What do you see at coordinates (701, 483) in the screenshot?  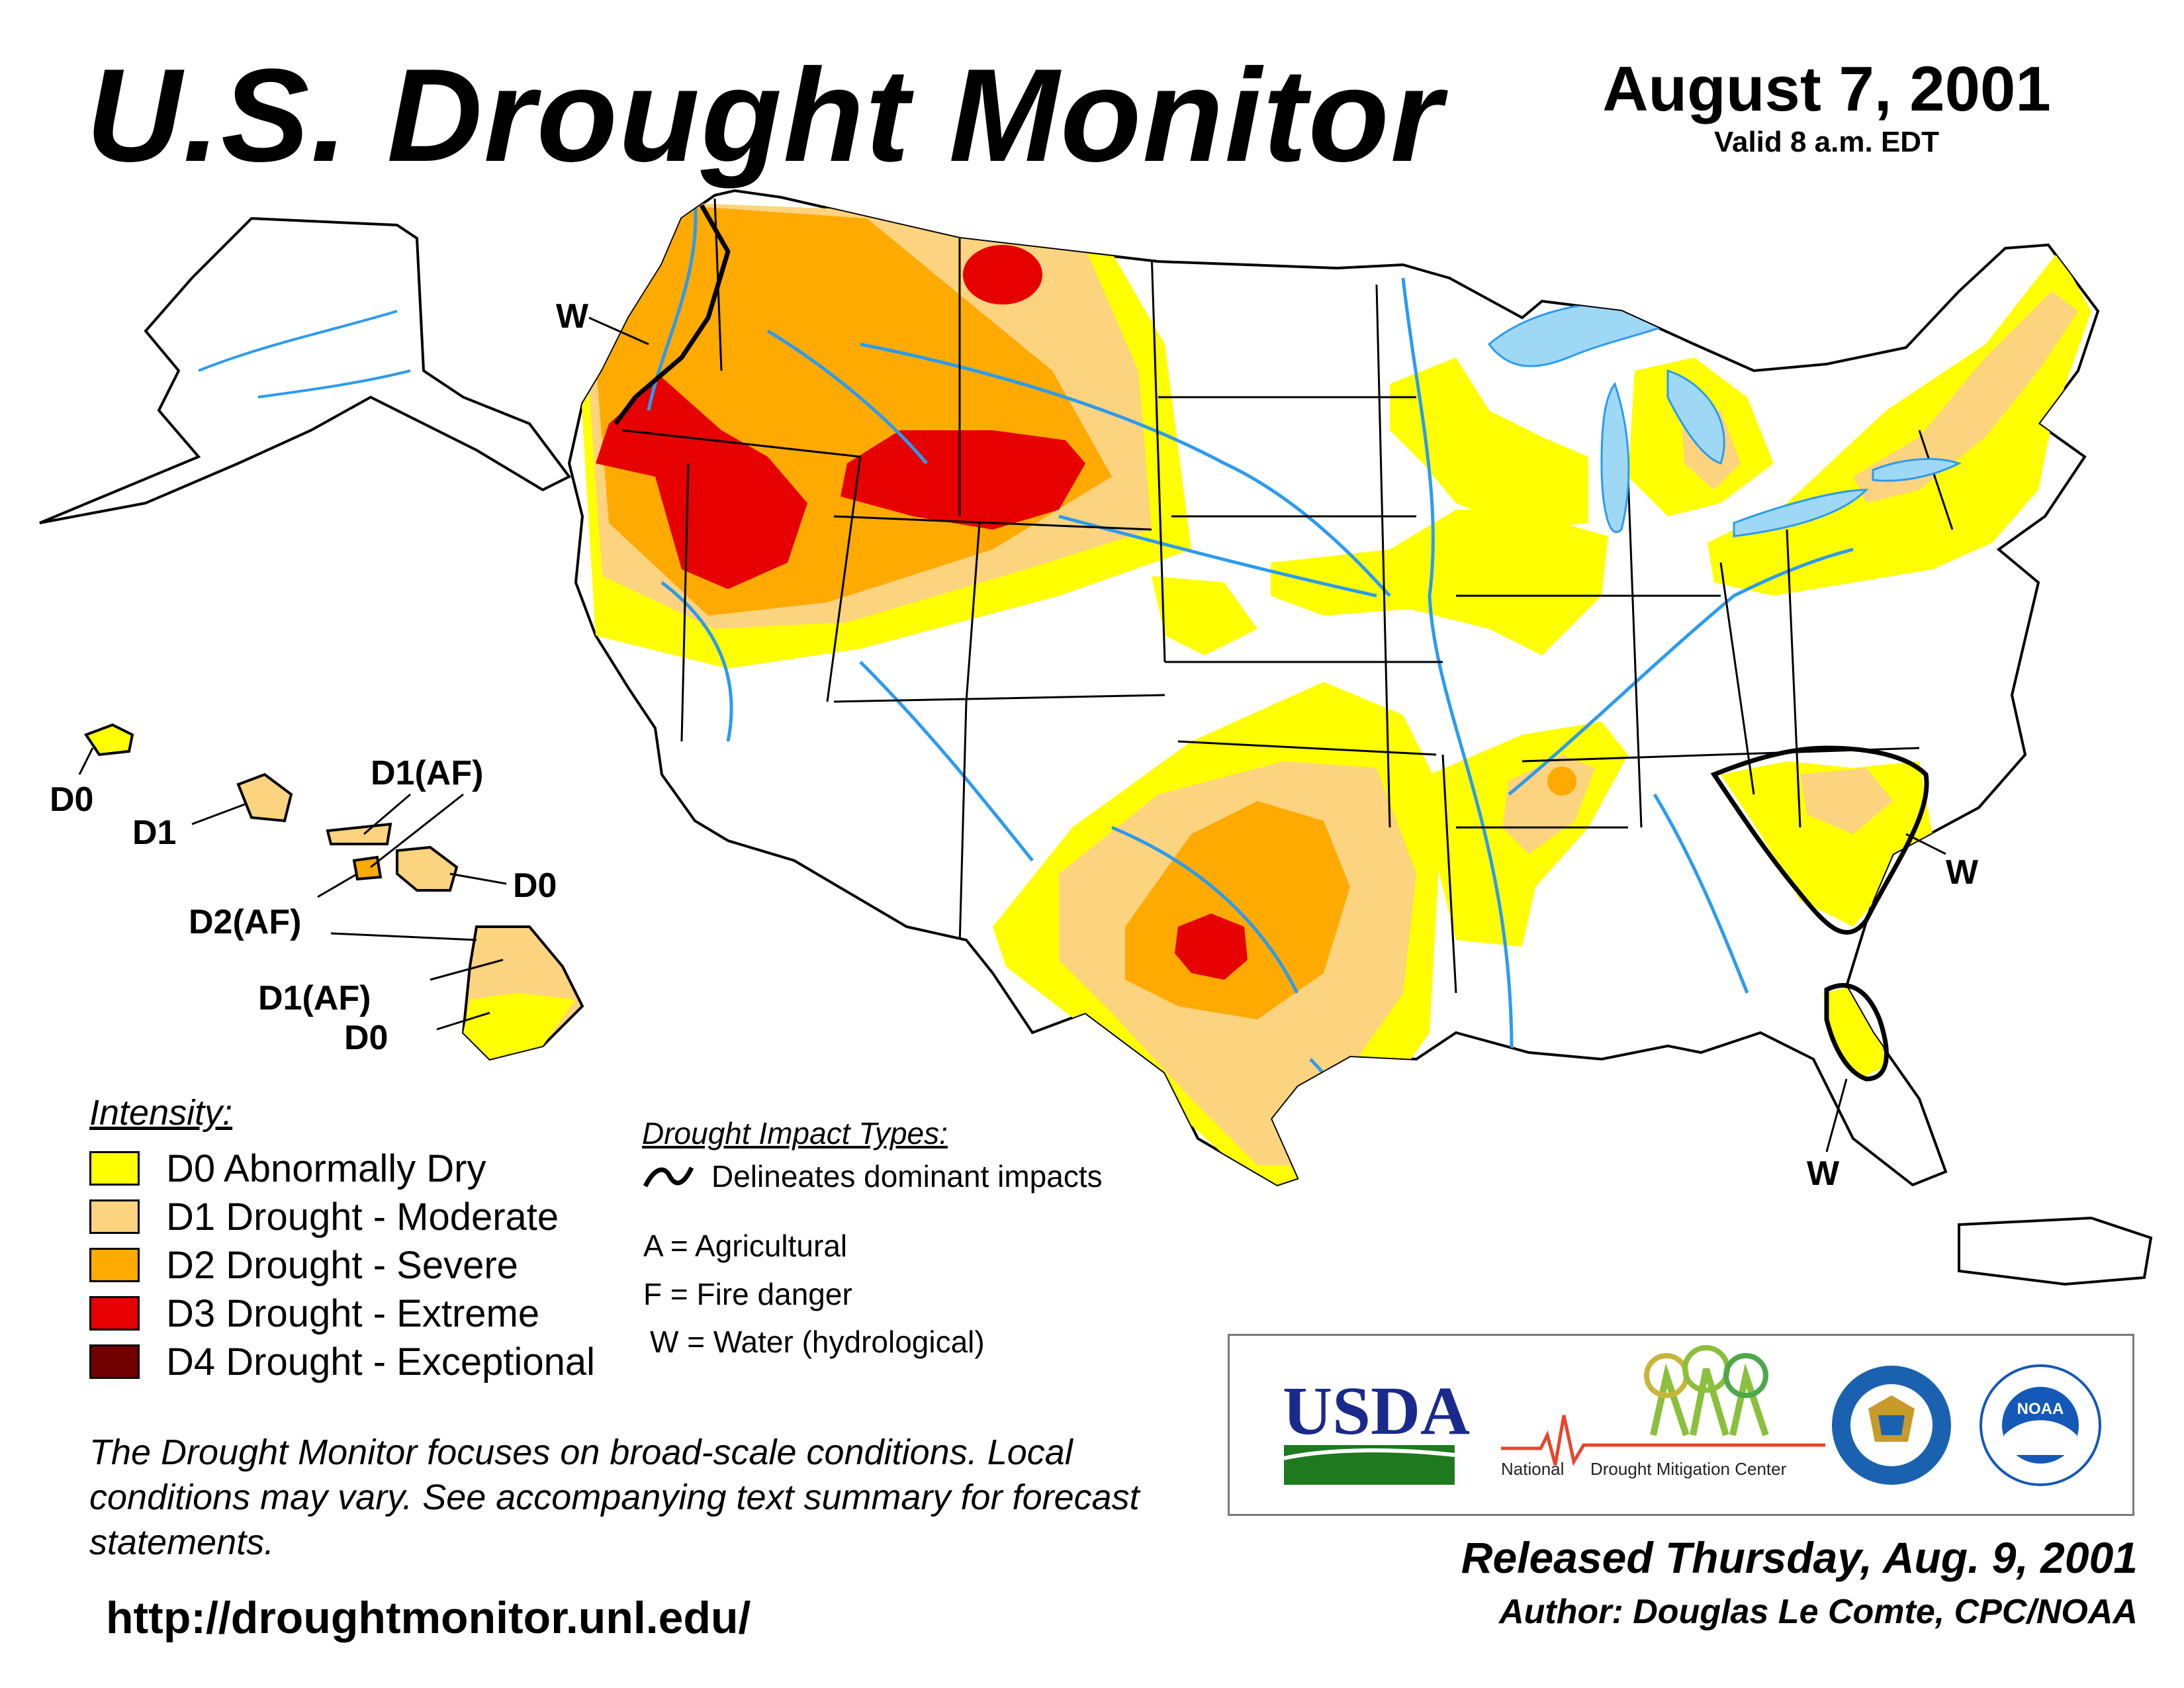 I see `d3-oregon` at bounding box center [701, 483].